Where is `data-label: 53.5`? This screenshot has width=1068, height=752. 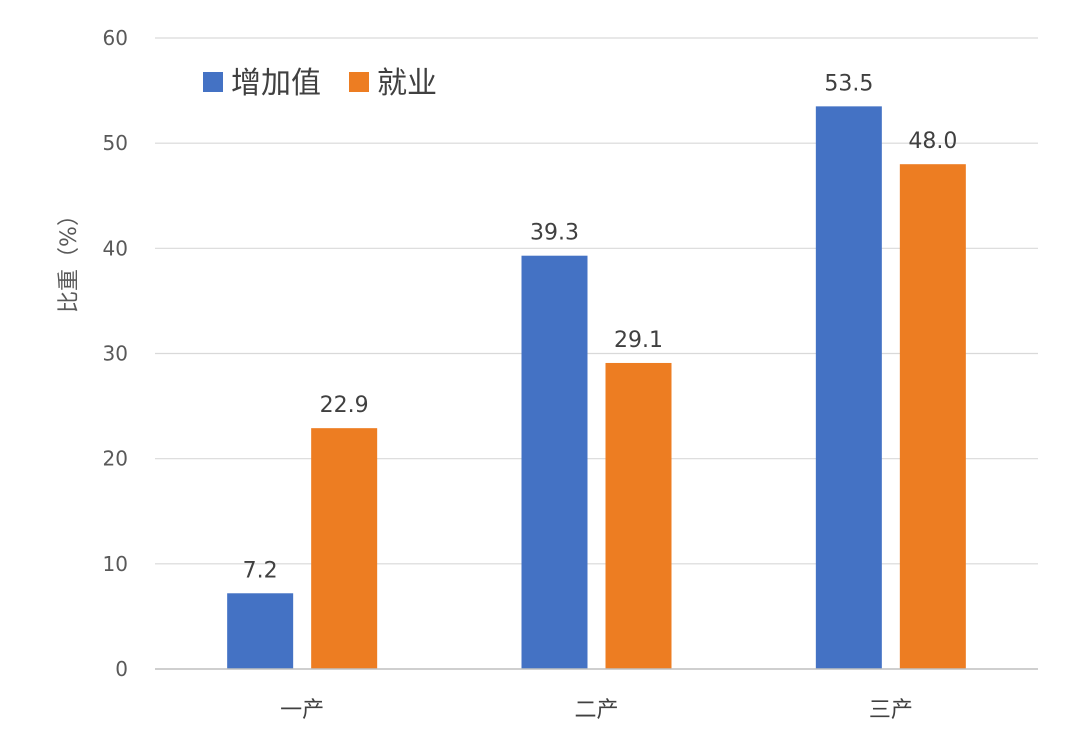 data-label: 53.5 is located at coordinates (848, 83).